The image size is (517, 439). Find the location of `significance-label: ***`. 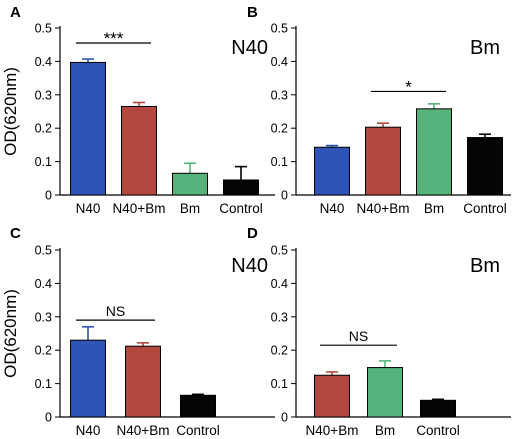

significance-label: *** is located at coordinates (114, 38).